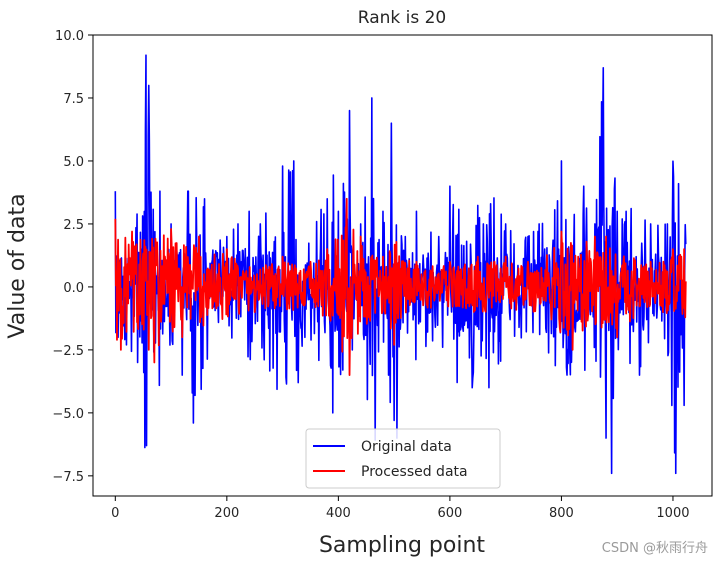  What do you see at coordinates (73, 99) in the screenshot?
I see `y-tick-label: 7.5` at bounding box center [73, 99].